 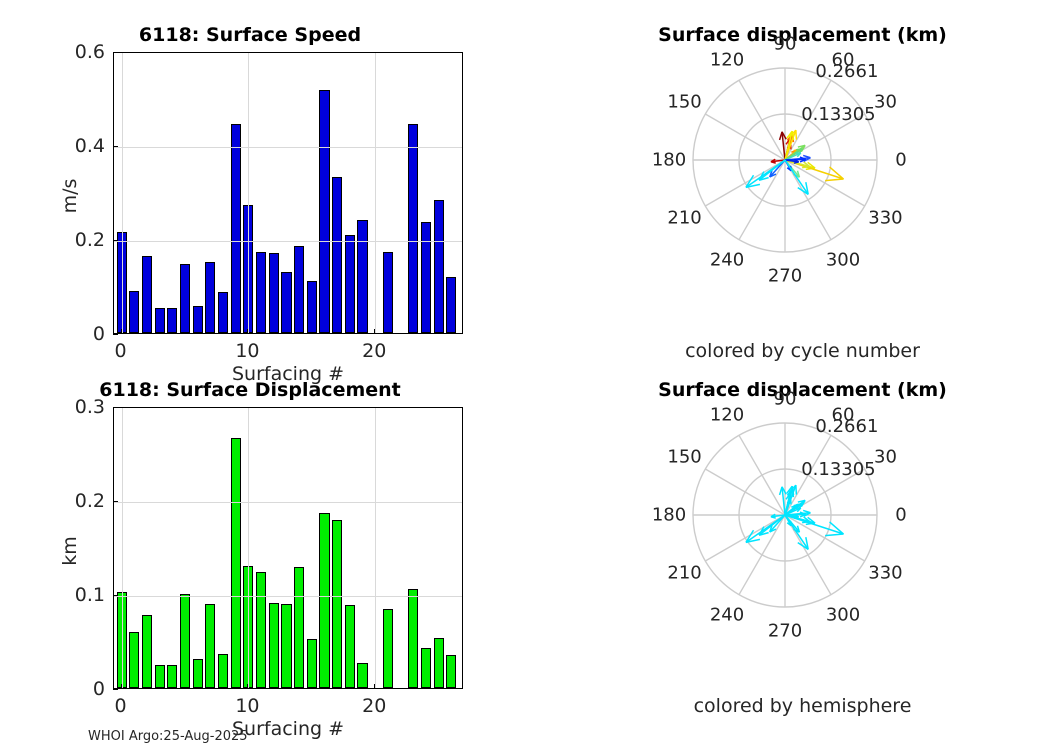 I want to click on displacement-y-axis-label: km, so click(x=70, y=551).